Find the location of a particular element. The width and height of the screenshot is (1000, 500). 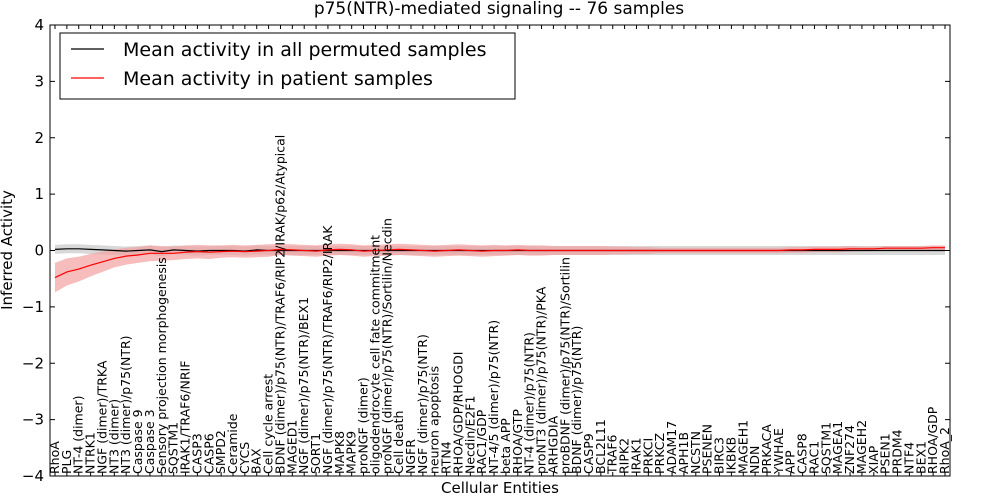

x-tick-label: proNGF (dimer)/p75(NTR)/Sortilin/Necdin is located at coordinates (386, 346).